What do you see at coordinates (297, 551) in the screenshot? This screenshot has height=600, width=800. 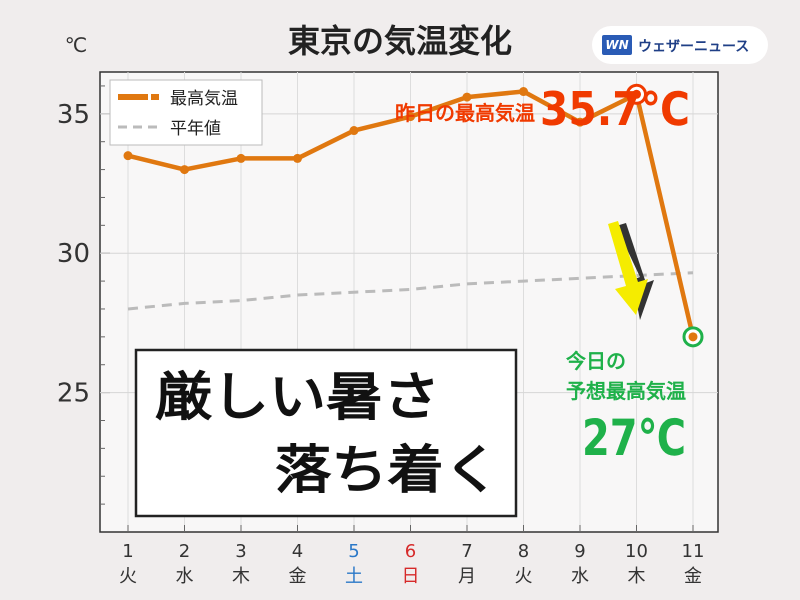 I see `x-tick-label-date: 4` at bounding box center [297, 551].